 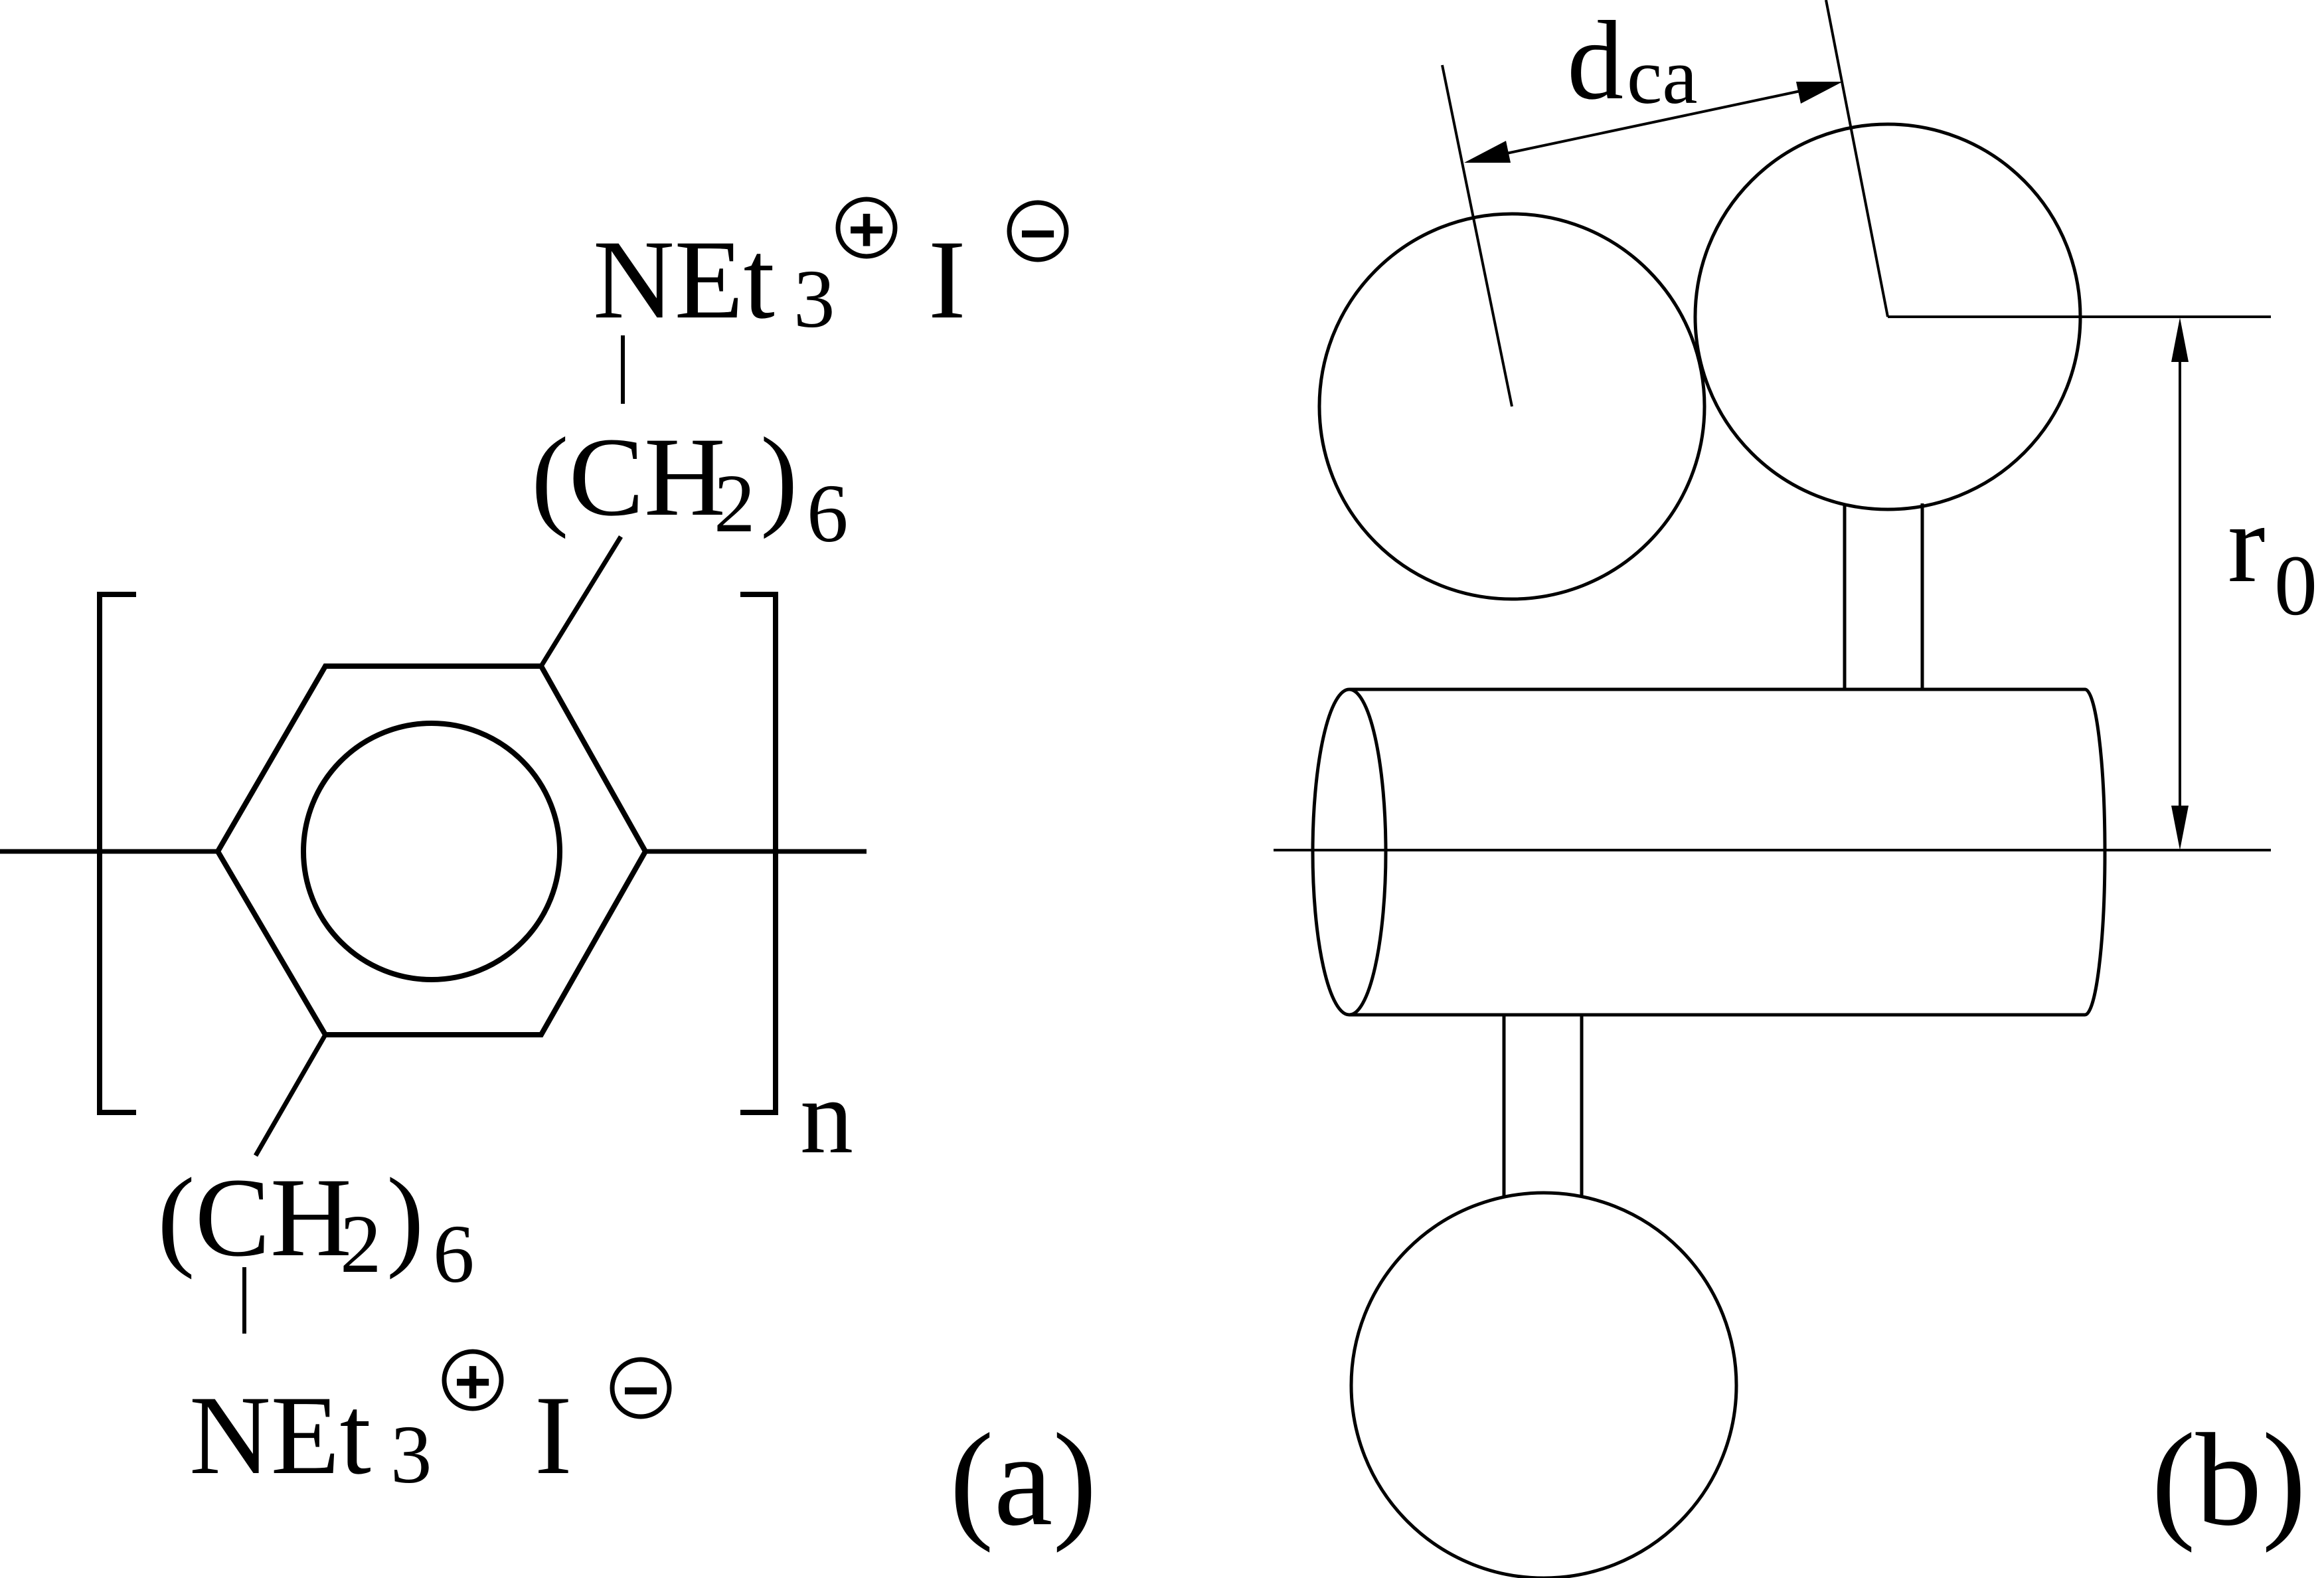 I want to click on spacing-subscript: ca, so click(x=1663, y=76).